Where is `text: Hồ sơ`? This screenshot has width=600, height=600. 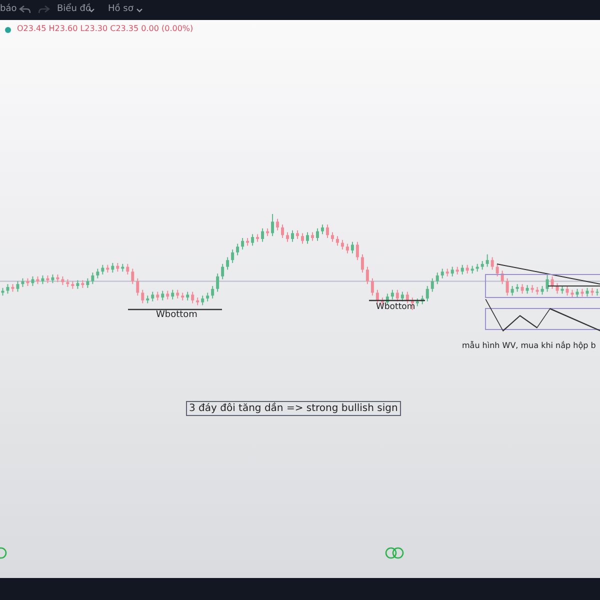 text: Hồ sơ is located at coordinates (121, 9).